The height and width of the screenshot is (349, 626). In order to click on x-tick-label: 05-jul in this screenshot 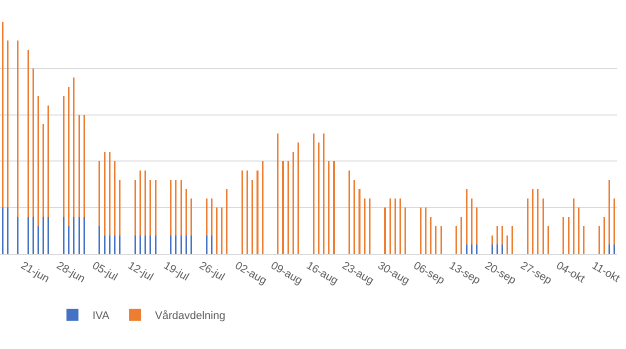, I will do `click(105, 272)`.